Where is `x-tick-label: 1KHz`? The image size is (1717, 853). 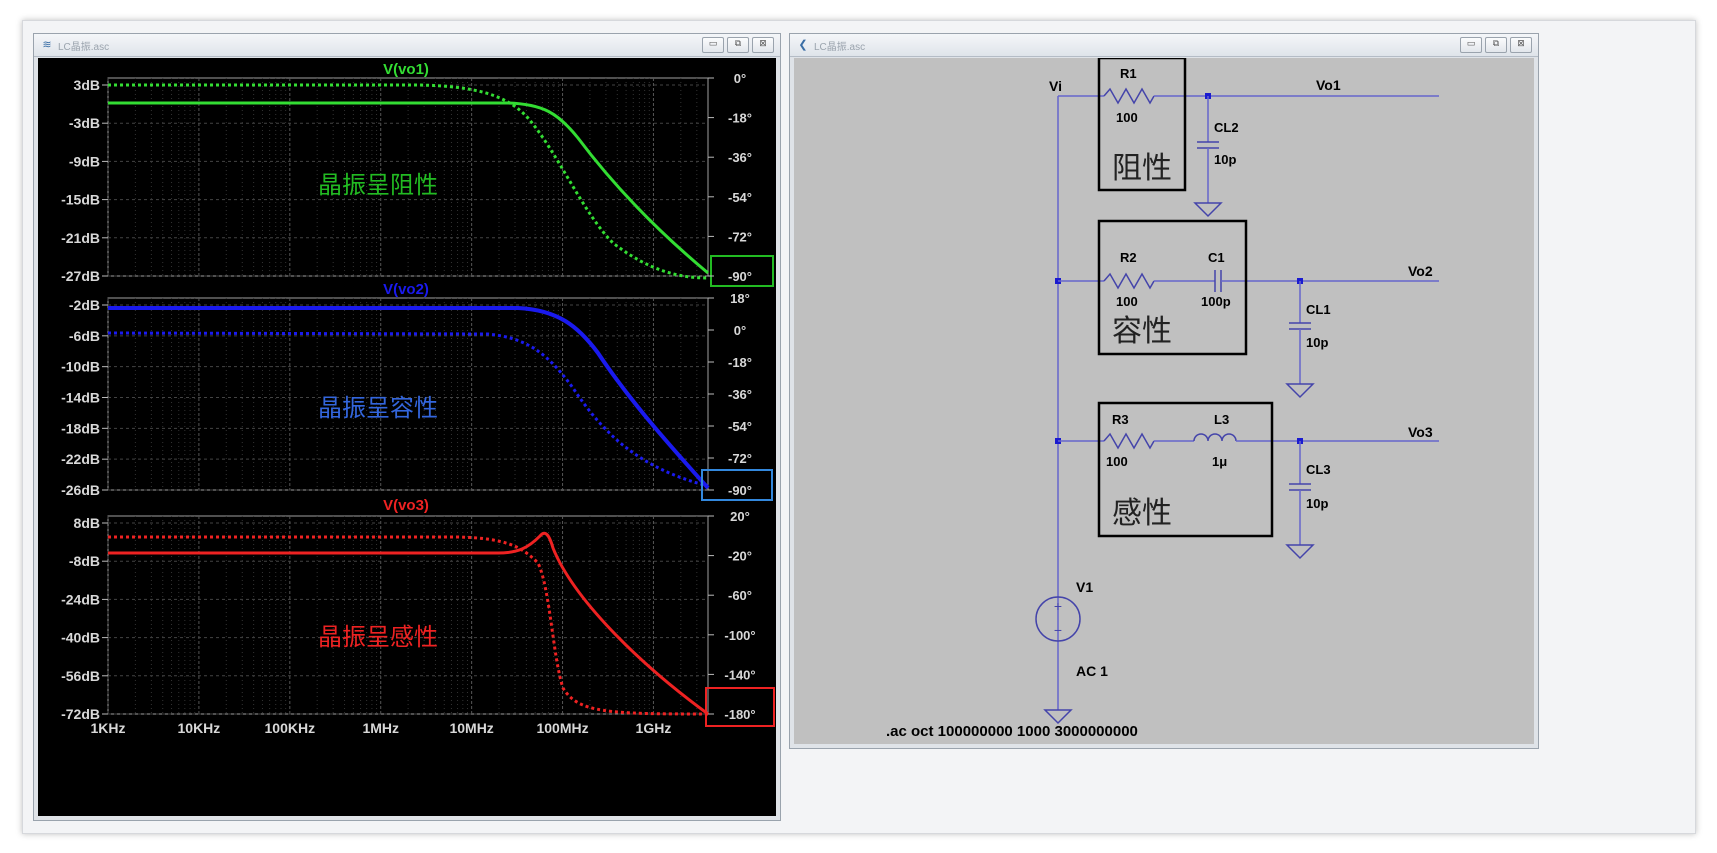 x-tick-label: 1KHz is located at coordinates (107, 728).